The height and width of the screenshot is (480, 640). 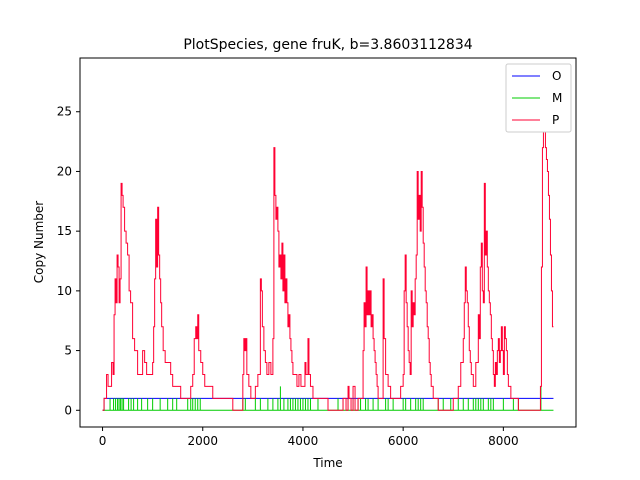 I want to click on y-tick-label: 0, so click(x=68, y=410).